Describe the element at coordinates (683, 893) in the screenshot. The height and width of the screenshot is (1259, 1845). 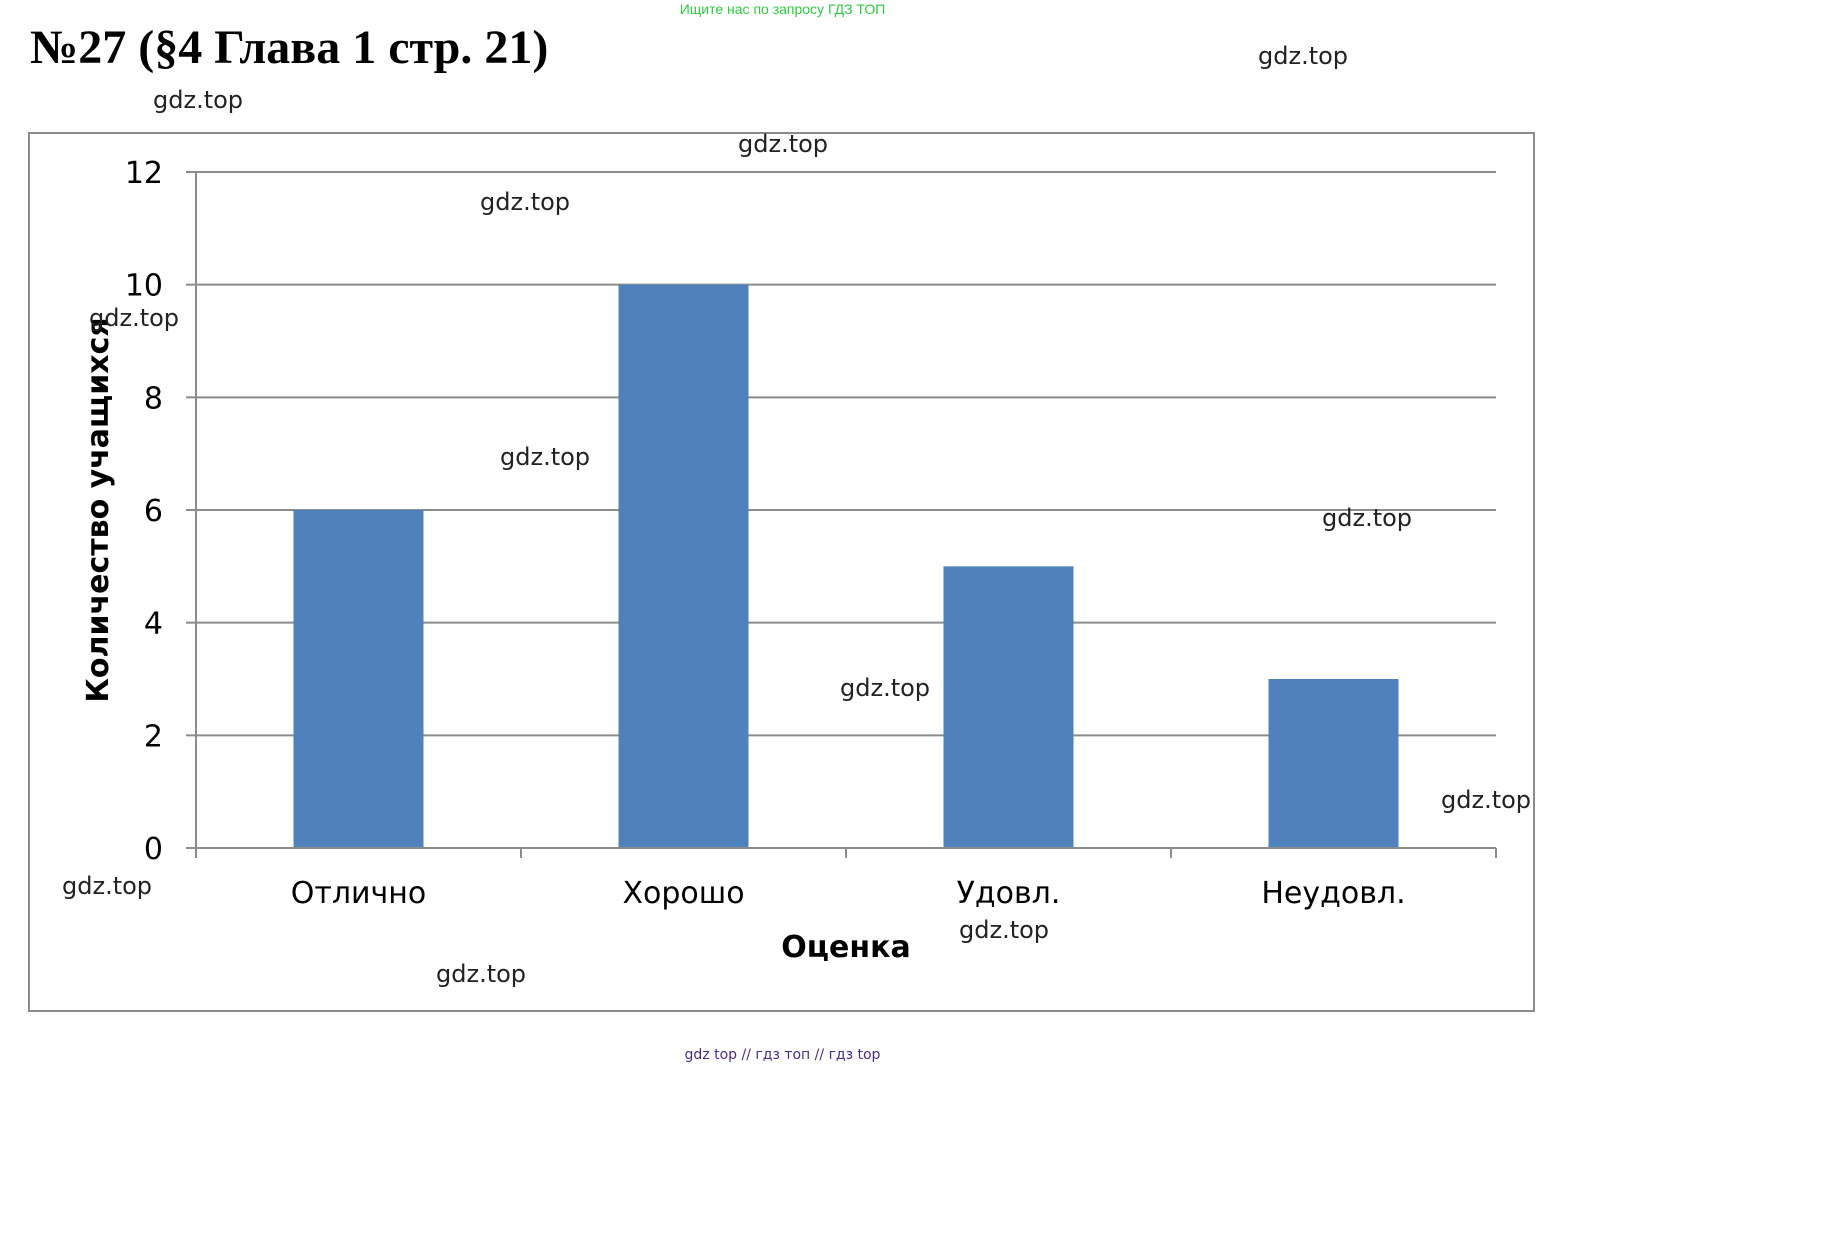
I see `x-tick-label: Хорошо` at that location.